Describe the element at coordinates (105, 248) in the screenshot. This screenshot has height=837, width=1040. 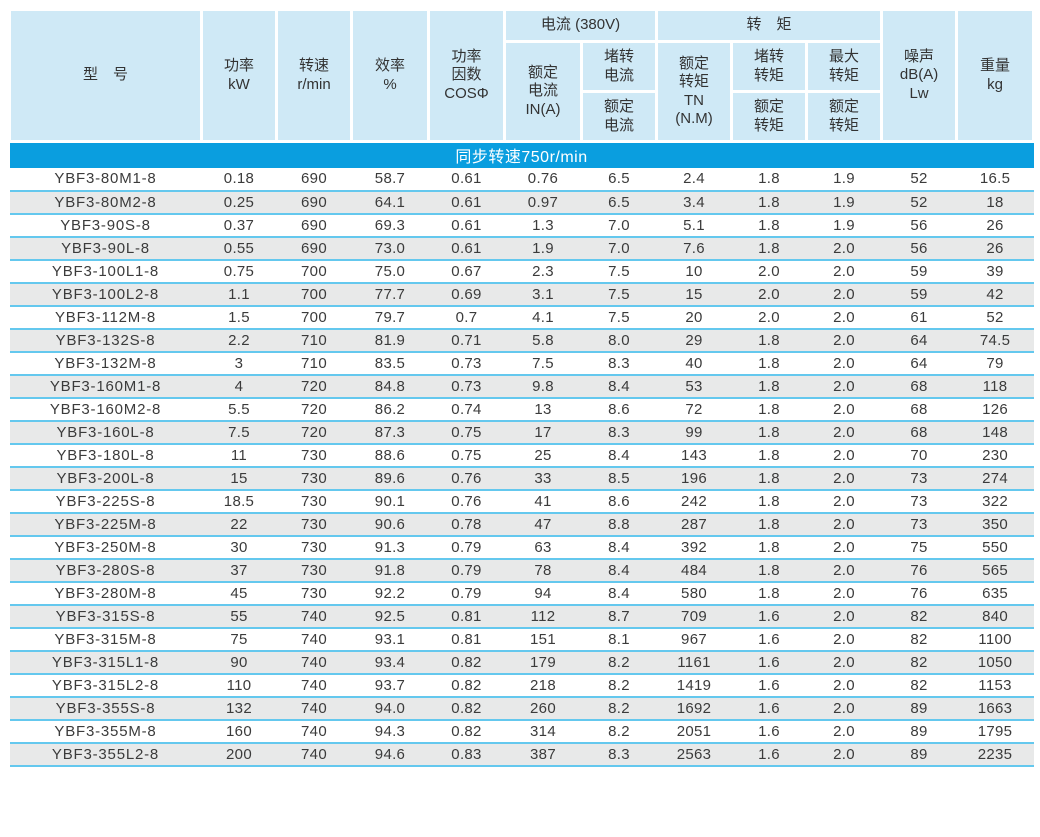
I see `cell-model: YBF3-90L-8` at that location.